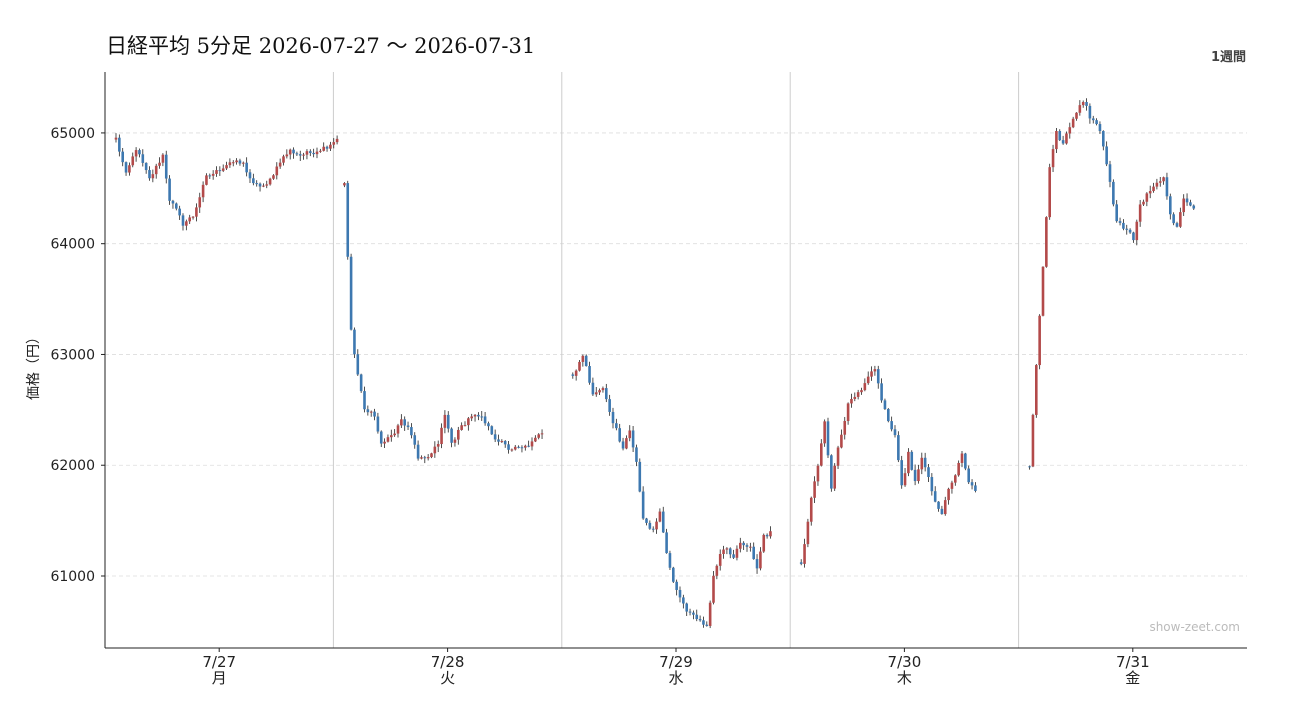 This screenshot has height=720, width=1300. Describe the element at coordinates (219, 662) in the screenshot. I see `x-tick-date: 7/27` at that location.